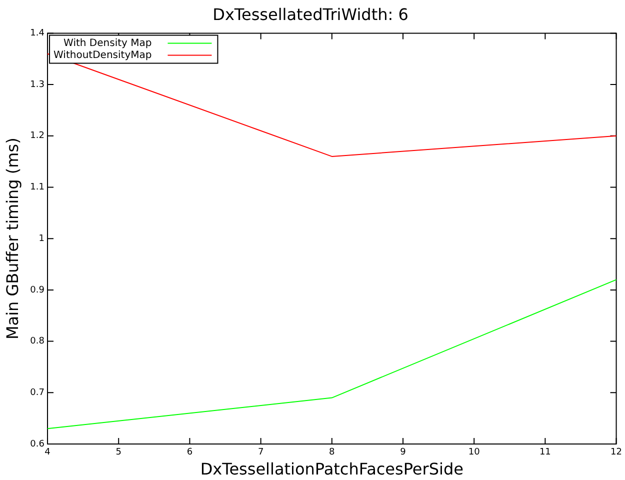 The image size is (625, 480). Describe the element at coordinates (474, 453) in the screenshot. I see `x-tick-label: 10` at that location.